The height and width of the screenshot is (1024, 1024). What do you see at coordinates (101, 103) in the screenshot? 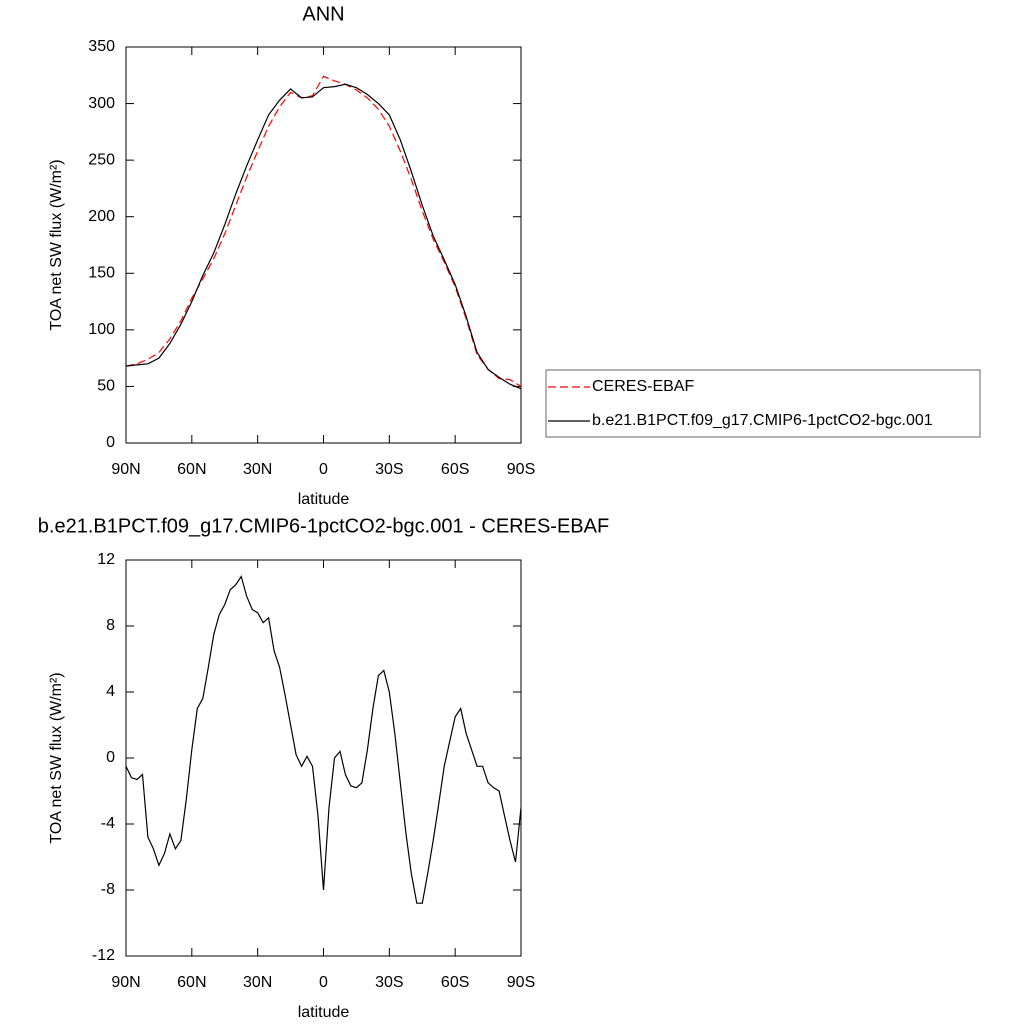
I see `y-tick-label: 300` at bounding box center [101, 103].